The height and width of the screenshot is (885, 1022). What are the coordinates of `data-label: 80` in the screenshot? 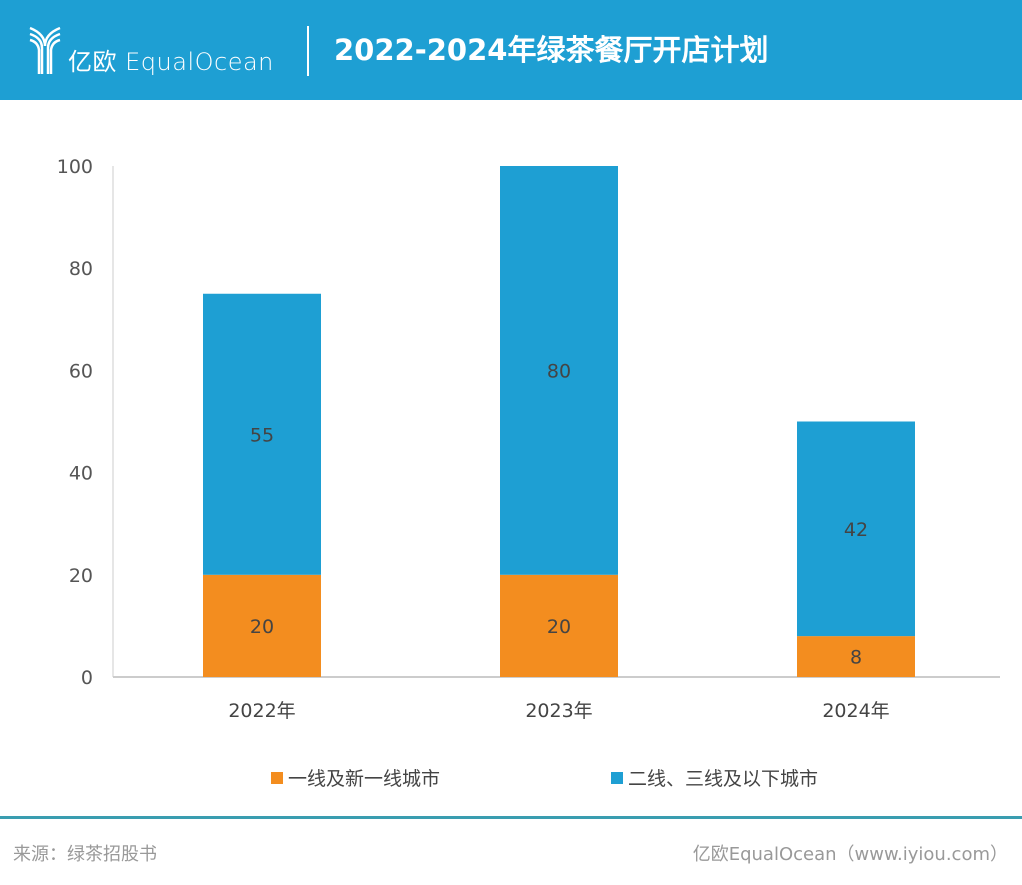 It's located at (559, 371).